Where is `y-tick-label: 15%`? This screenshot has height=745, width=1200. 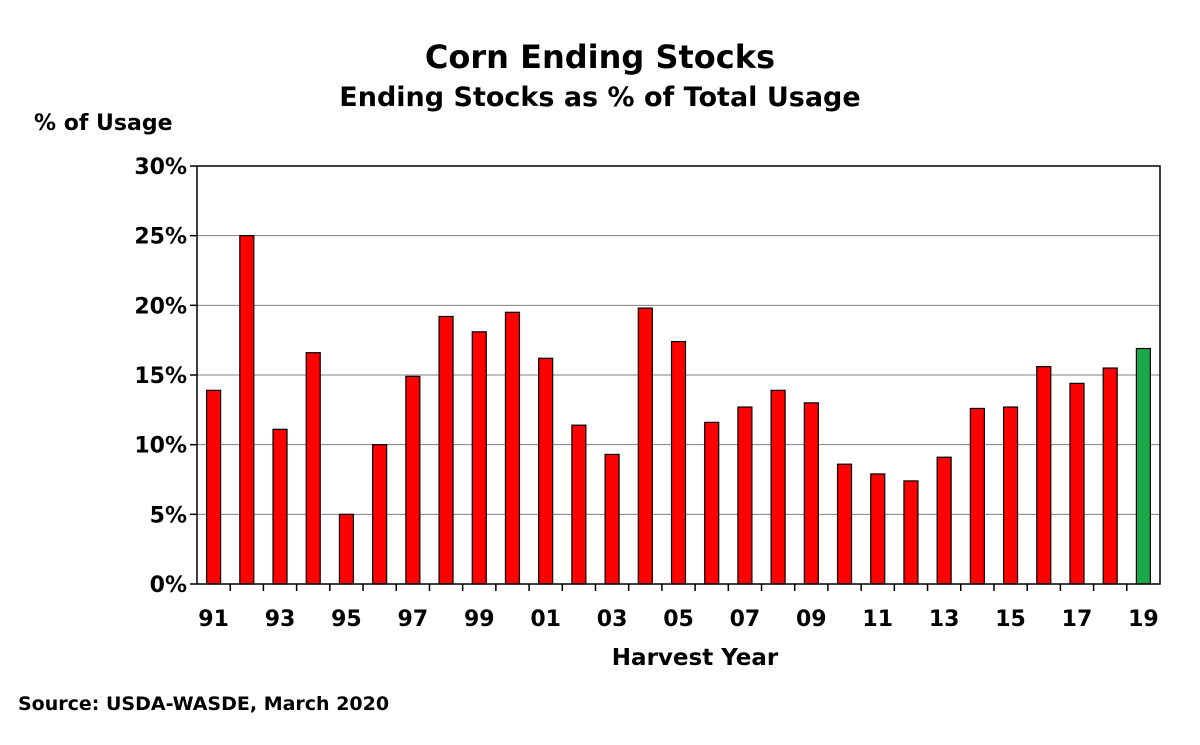
y-tick-label: 15% is located at coordinates (160, 376).